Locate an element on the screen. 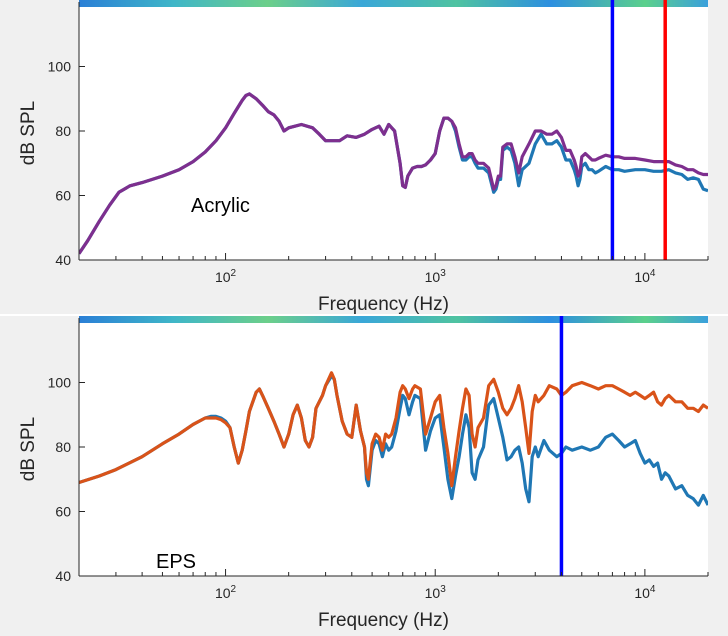 Image resolution: width=728 pixels, height=636 pixels. chart-annotation: EPS is located at coordinates (176, 562).